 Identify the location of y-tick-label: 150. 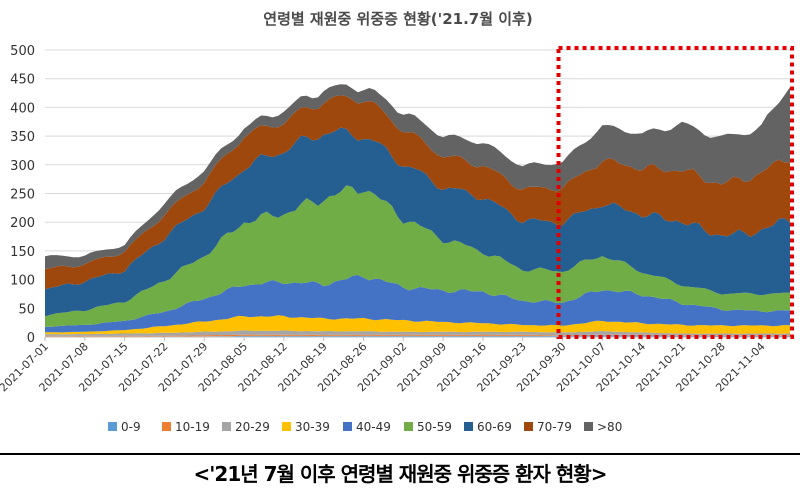
(22, 252).